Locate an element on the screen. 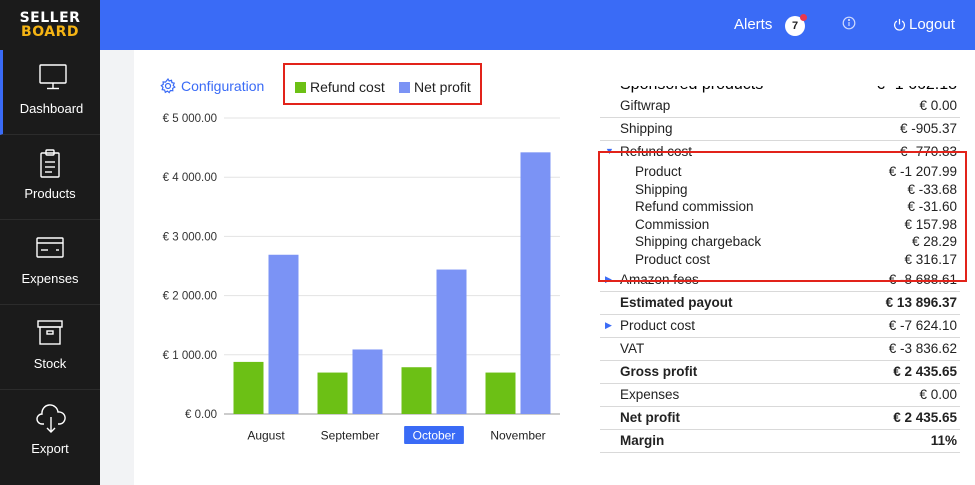 The height and width of the screenshot is (485, 975). configuration-link: Configuration is located at coordinates (212, 85).